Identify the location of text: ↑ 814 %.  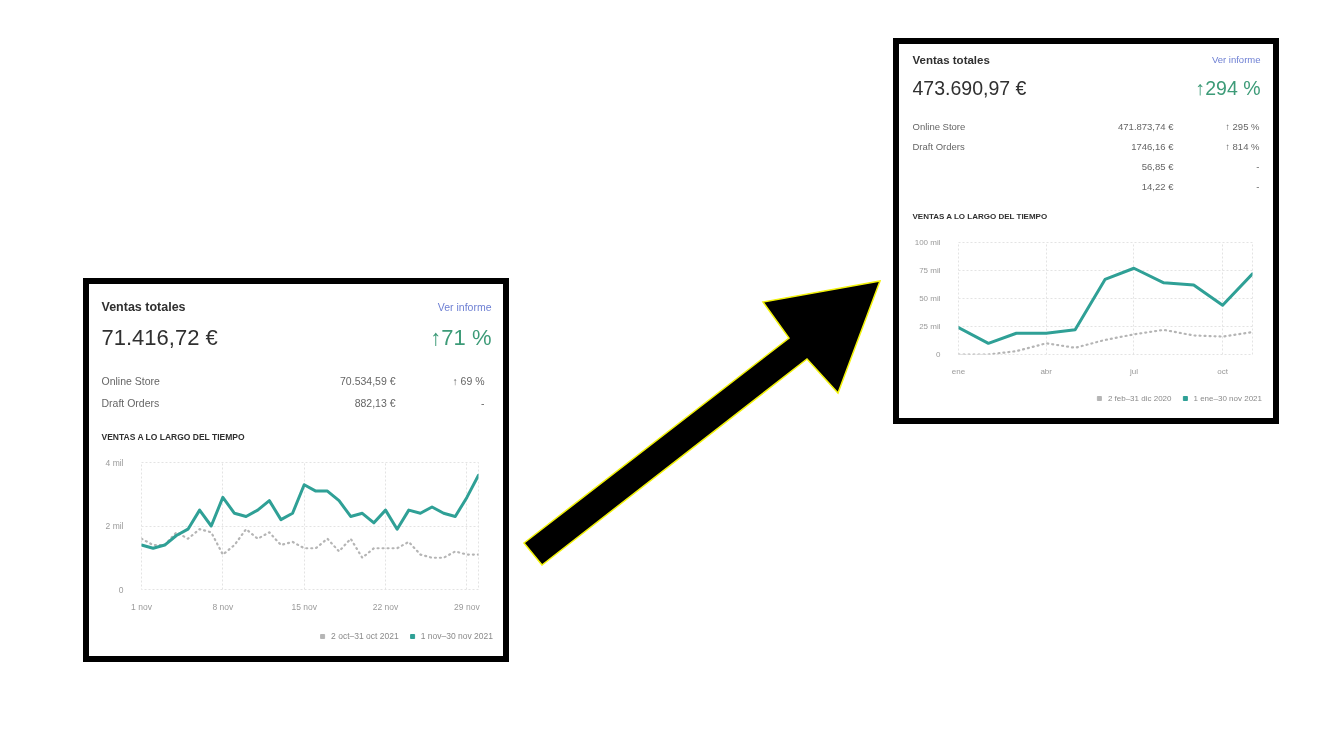
(1243, 146).